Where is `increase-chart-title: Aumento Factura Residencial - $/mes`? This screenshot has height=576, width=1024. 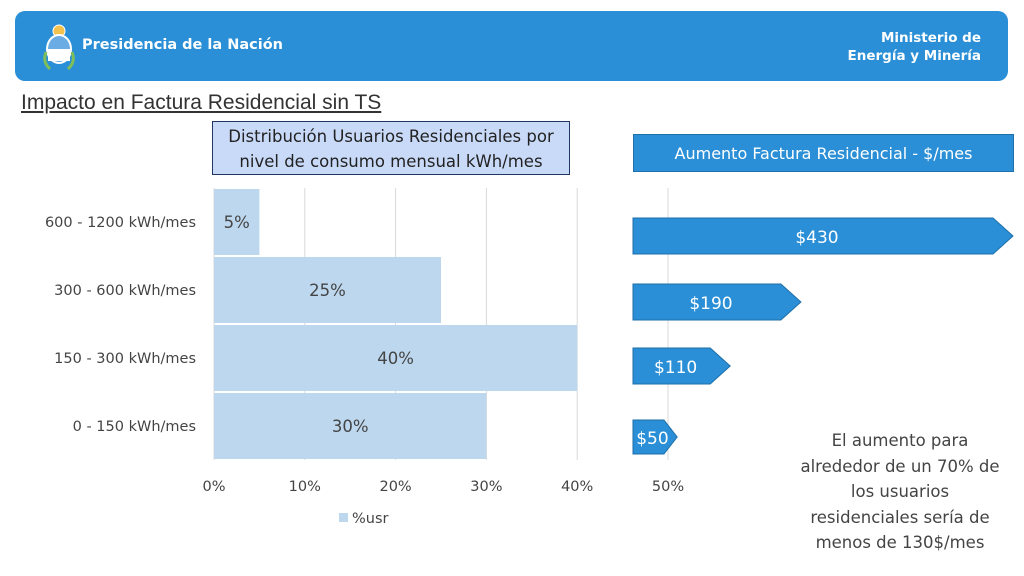 increase-chart-title: Aumento Factura Residencial - $/mes is located at coordinates (823, 153).